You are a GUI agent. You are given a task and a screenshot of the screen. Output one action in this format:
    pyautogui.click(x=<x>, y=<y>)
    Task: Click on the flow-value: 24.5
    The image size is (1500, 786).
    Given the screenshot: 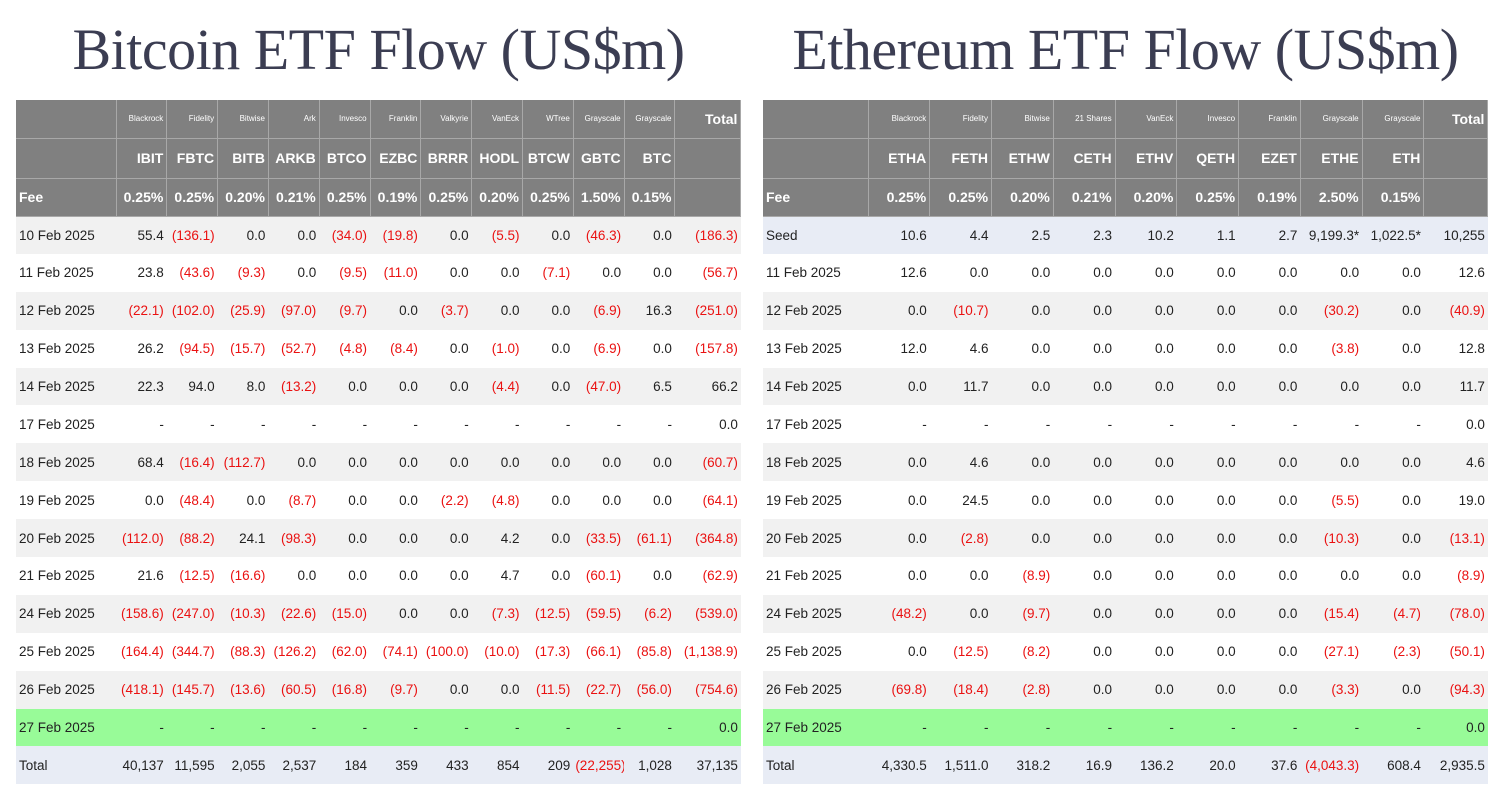 What is the action you would take?
    pyautogui.click(x=960, y=500)
    